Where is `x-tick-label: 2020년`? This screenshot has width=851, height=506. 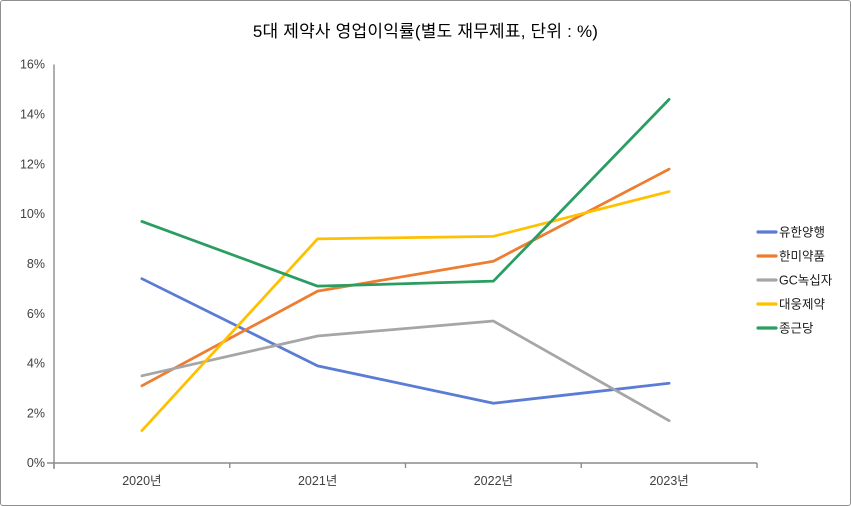 x-tick-label: 2020년 is located at coordinates (141, 481).